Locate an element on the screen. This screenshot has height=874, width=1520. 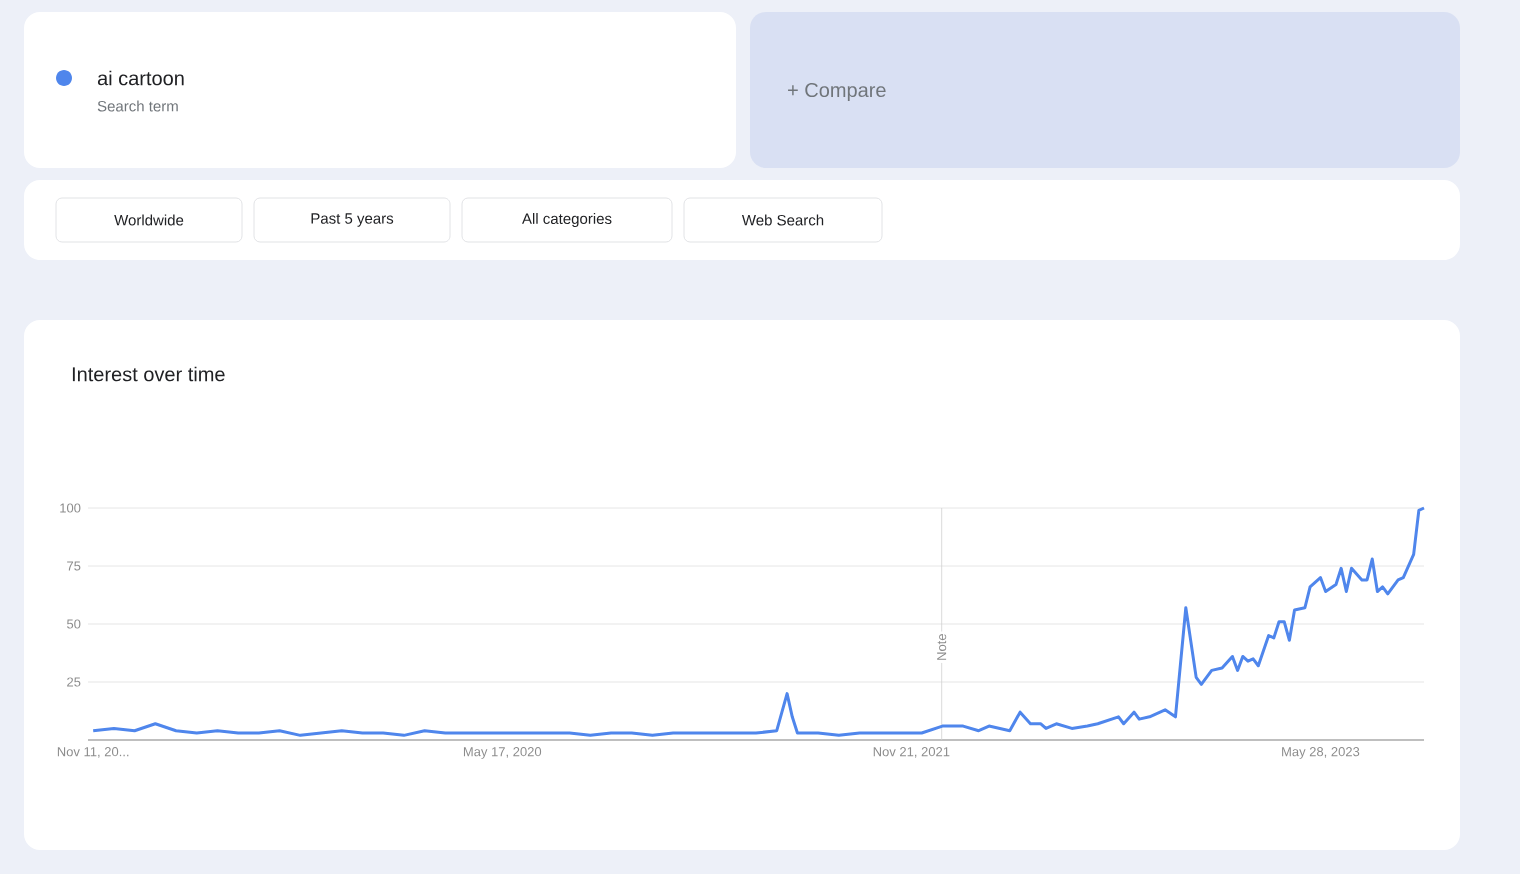
legend-label: ai cartoon is located at coordinates (140, 78).